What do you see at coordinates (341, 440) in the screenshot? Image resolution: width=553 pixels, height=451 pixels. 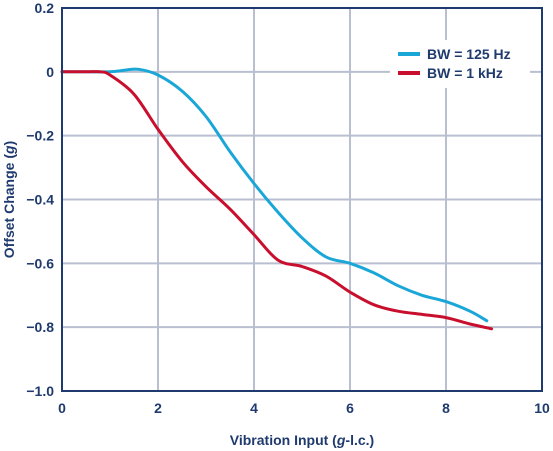 I see `x-axis-title-part-2: g` at bounding box center [341, 440].